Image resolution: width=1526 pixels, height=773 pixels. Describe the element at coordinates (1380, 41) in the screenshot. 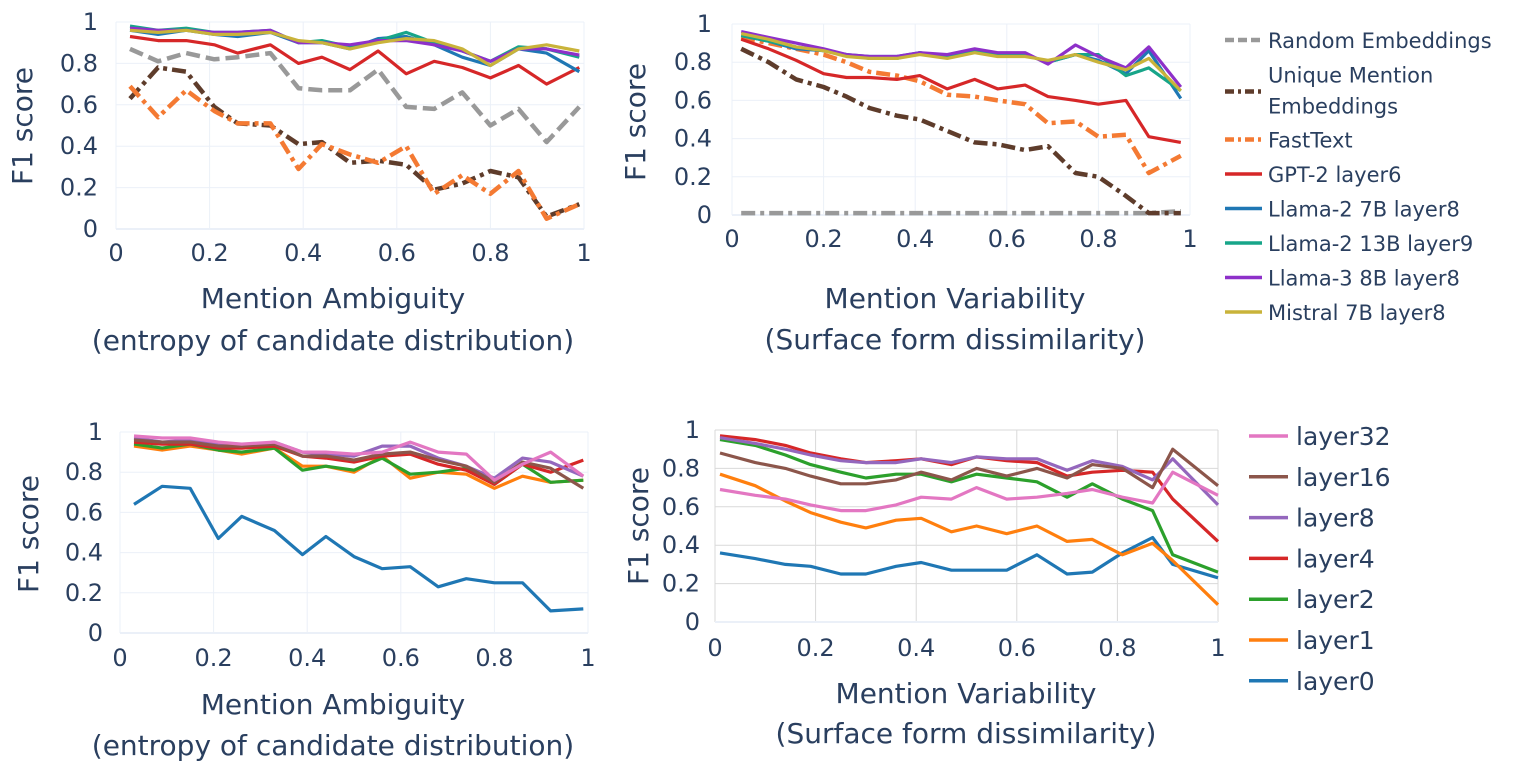

I see `legend-label: Random Embeddings` at that location.